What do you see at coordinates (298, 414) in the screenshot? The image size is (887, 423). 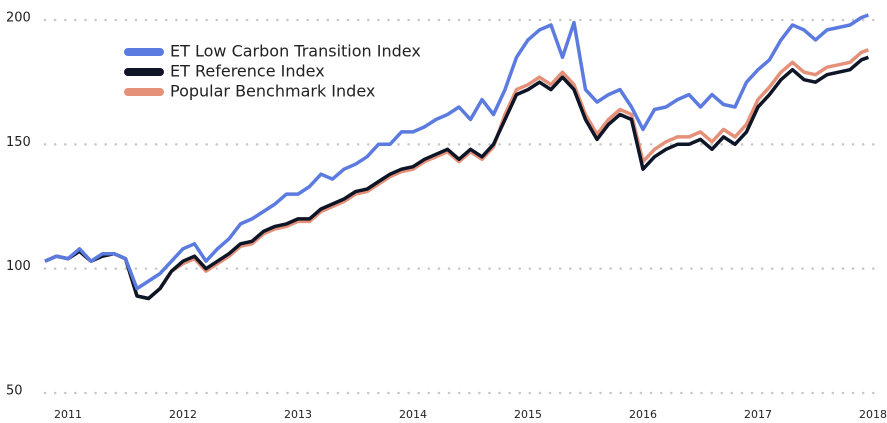 I see `x-tick-label: 2013` at bounding box center [298, 414].